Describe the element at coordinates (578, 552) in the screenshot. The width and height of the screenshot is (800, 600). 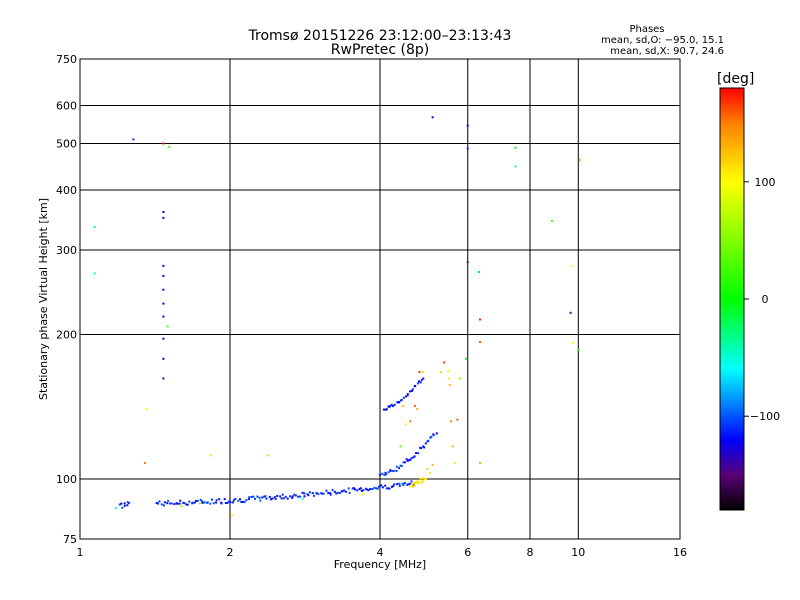
I see `x-tick-label: 10` at that location.